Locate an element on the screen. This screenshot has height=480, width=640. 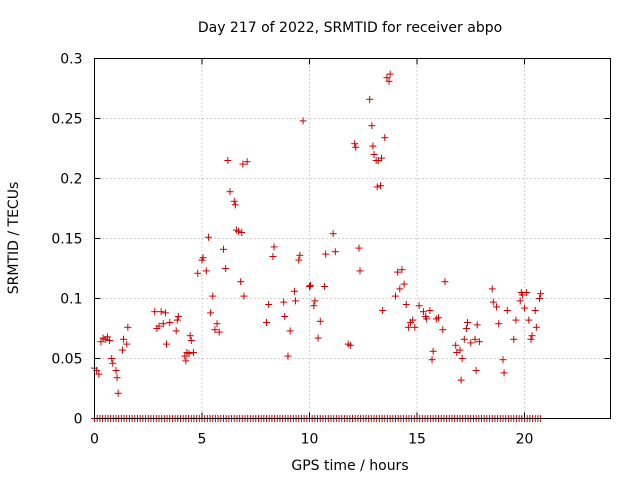
y-tick-label: 0.25 is located at coordinates (66, 120).